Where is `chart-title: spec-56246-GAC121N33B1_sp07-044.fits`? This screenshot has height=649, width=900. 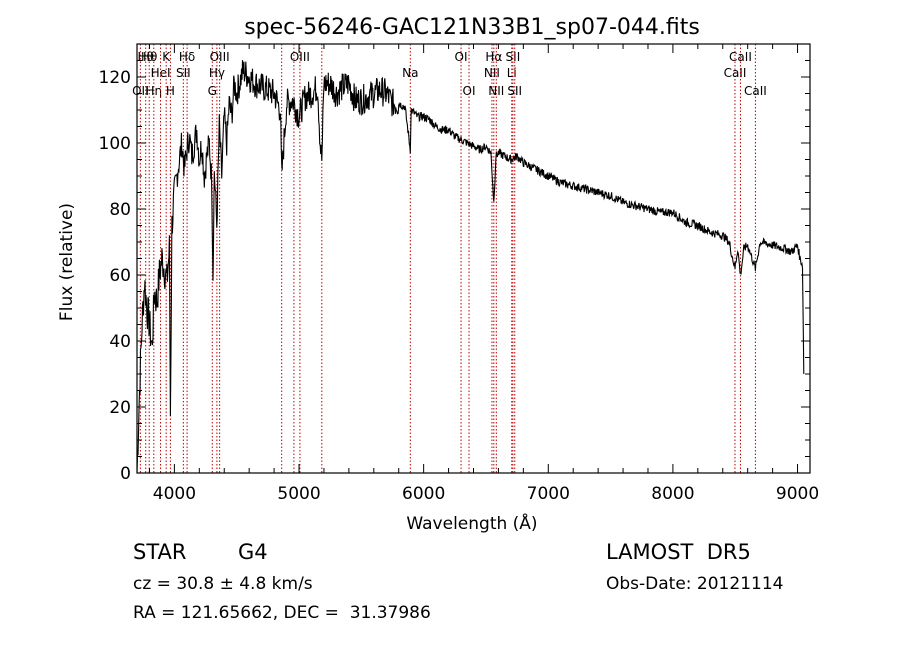 chart-title: spec-56246-GAC121N33B1_sp07-044.fits is located at coordinates (472, 27).